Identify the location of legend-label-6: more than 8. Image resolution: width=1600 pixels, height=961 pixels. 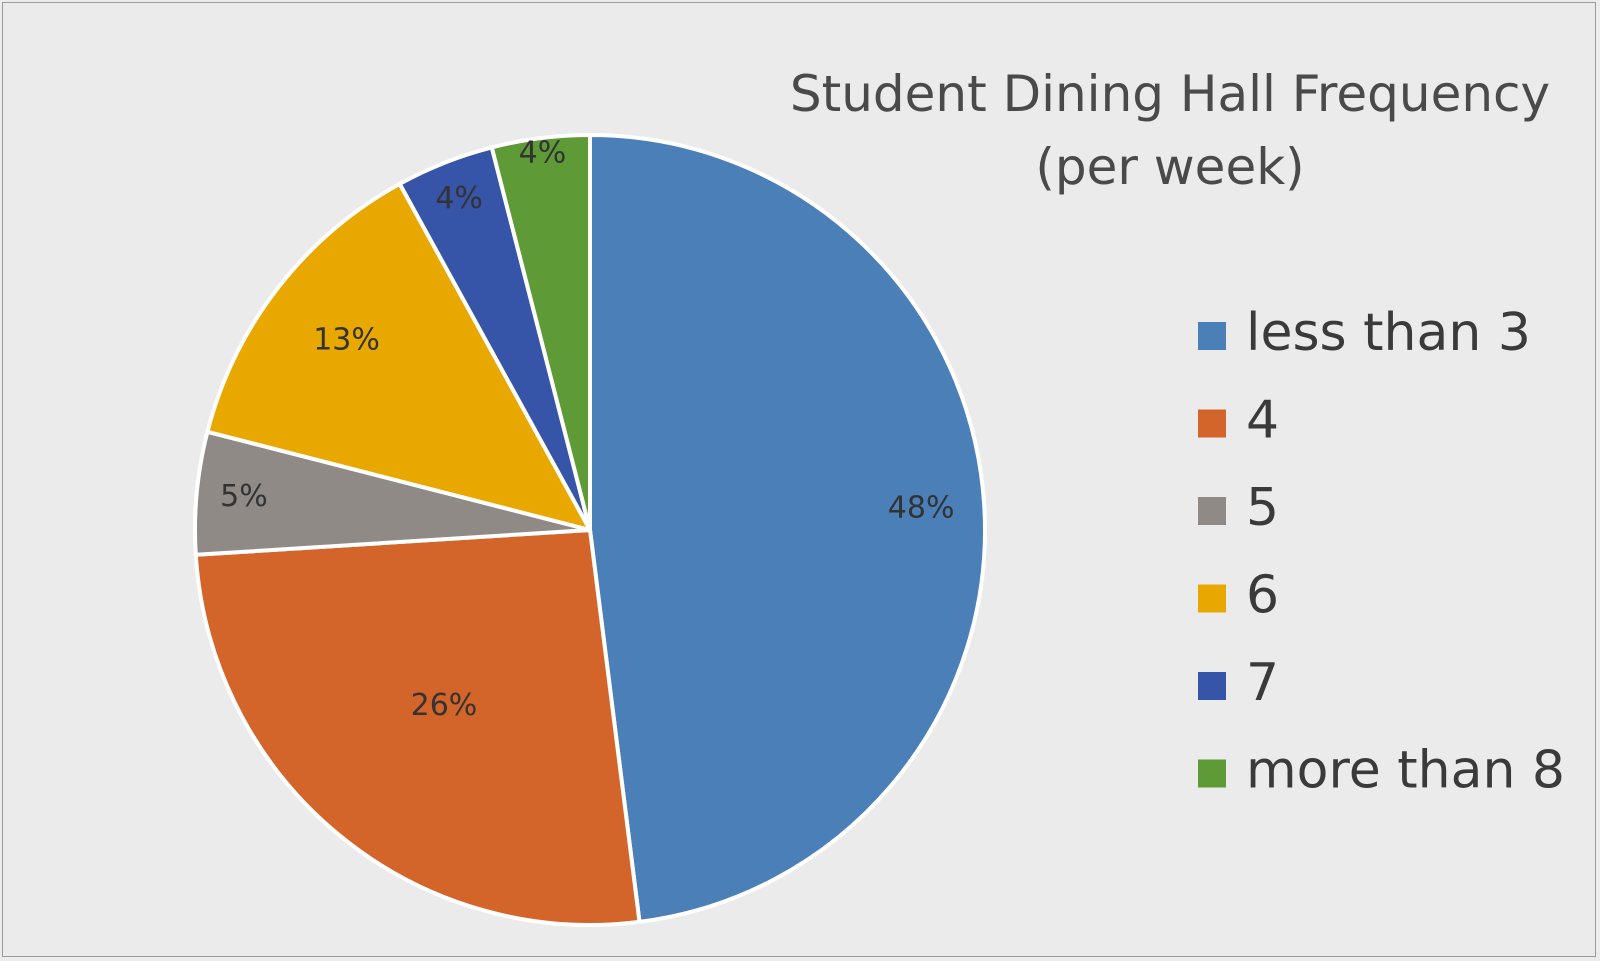
(1405, 771).